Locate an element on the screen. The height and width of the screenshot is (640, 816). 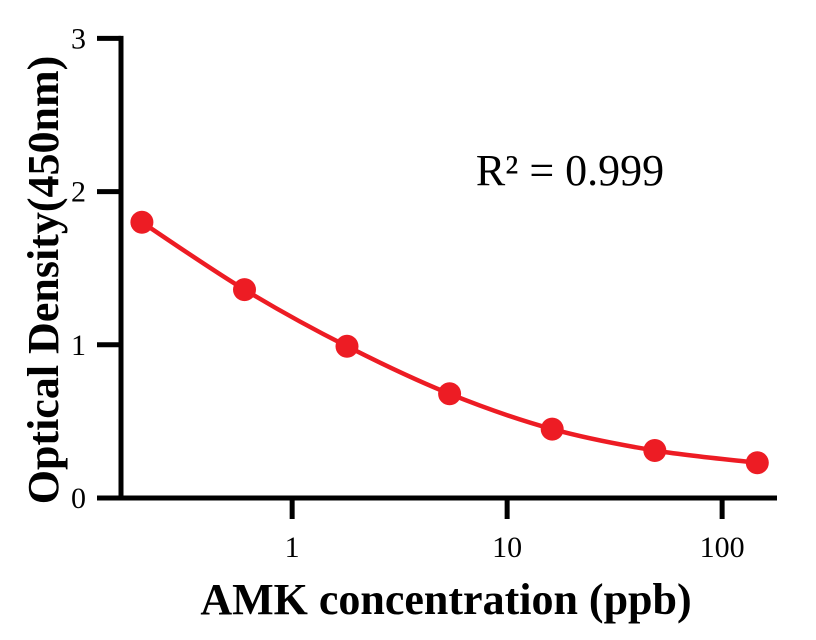
y-tick-label: 3 is located at coordinates (78, 38).